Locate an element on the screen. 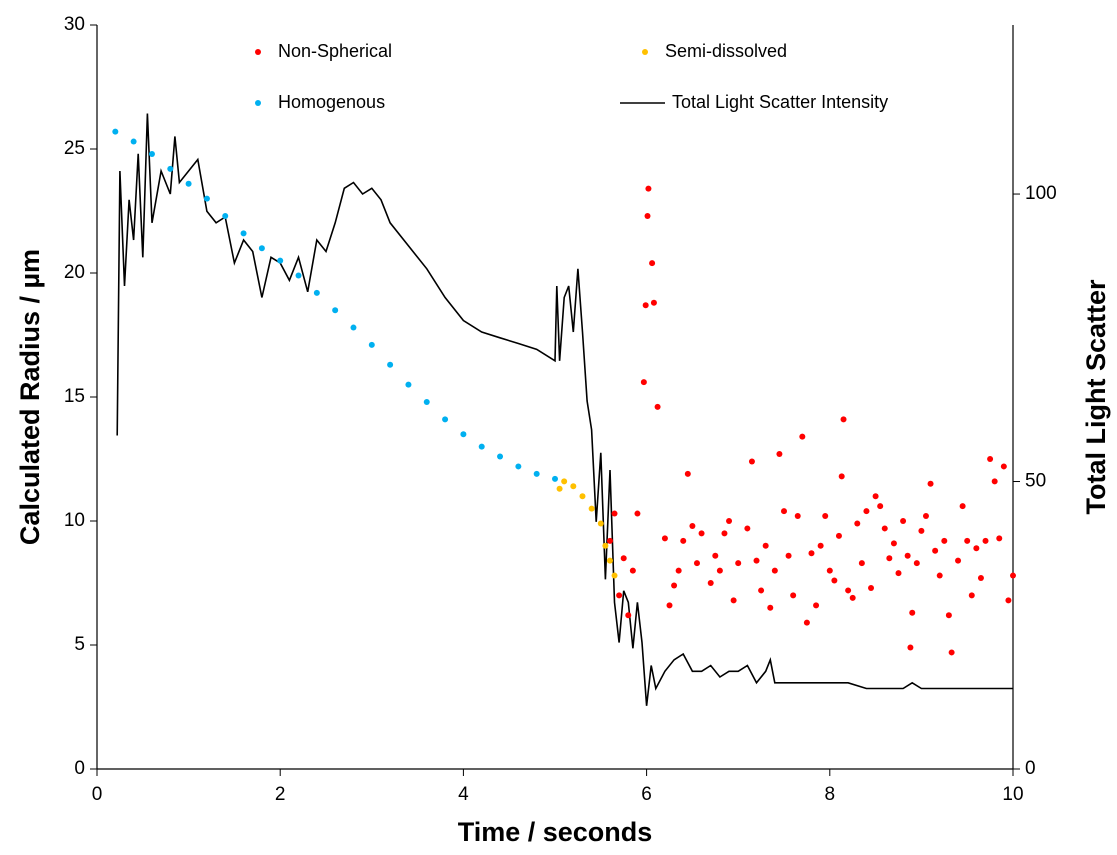 The image size is (1117, 855). legend-label: Total Light Scatter Intensity is located at coordinates (780, 102).